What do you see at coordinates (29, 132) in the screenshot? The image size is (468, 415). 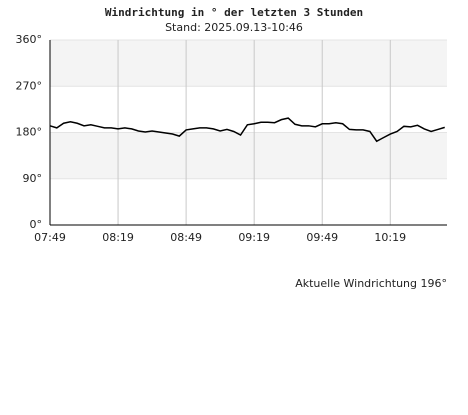 I see `y-tick-label: 180°` at bounding box center [29, 132].